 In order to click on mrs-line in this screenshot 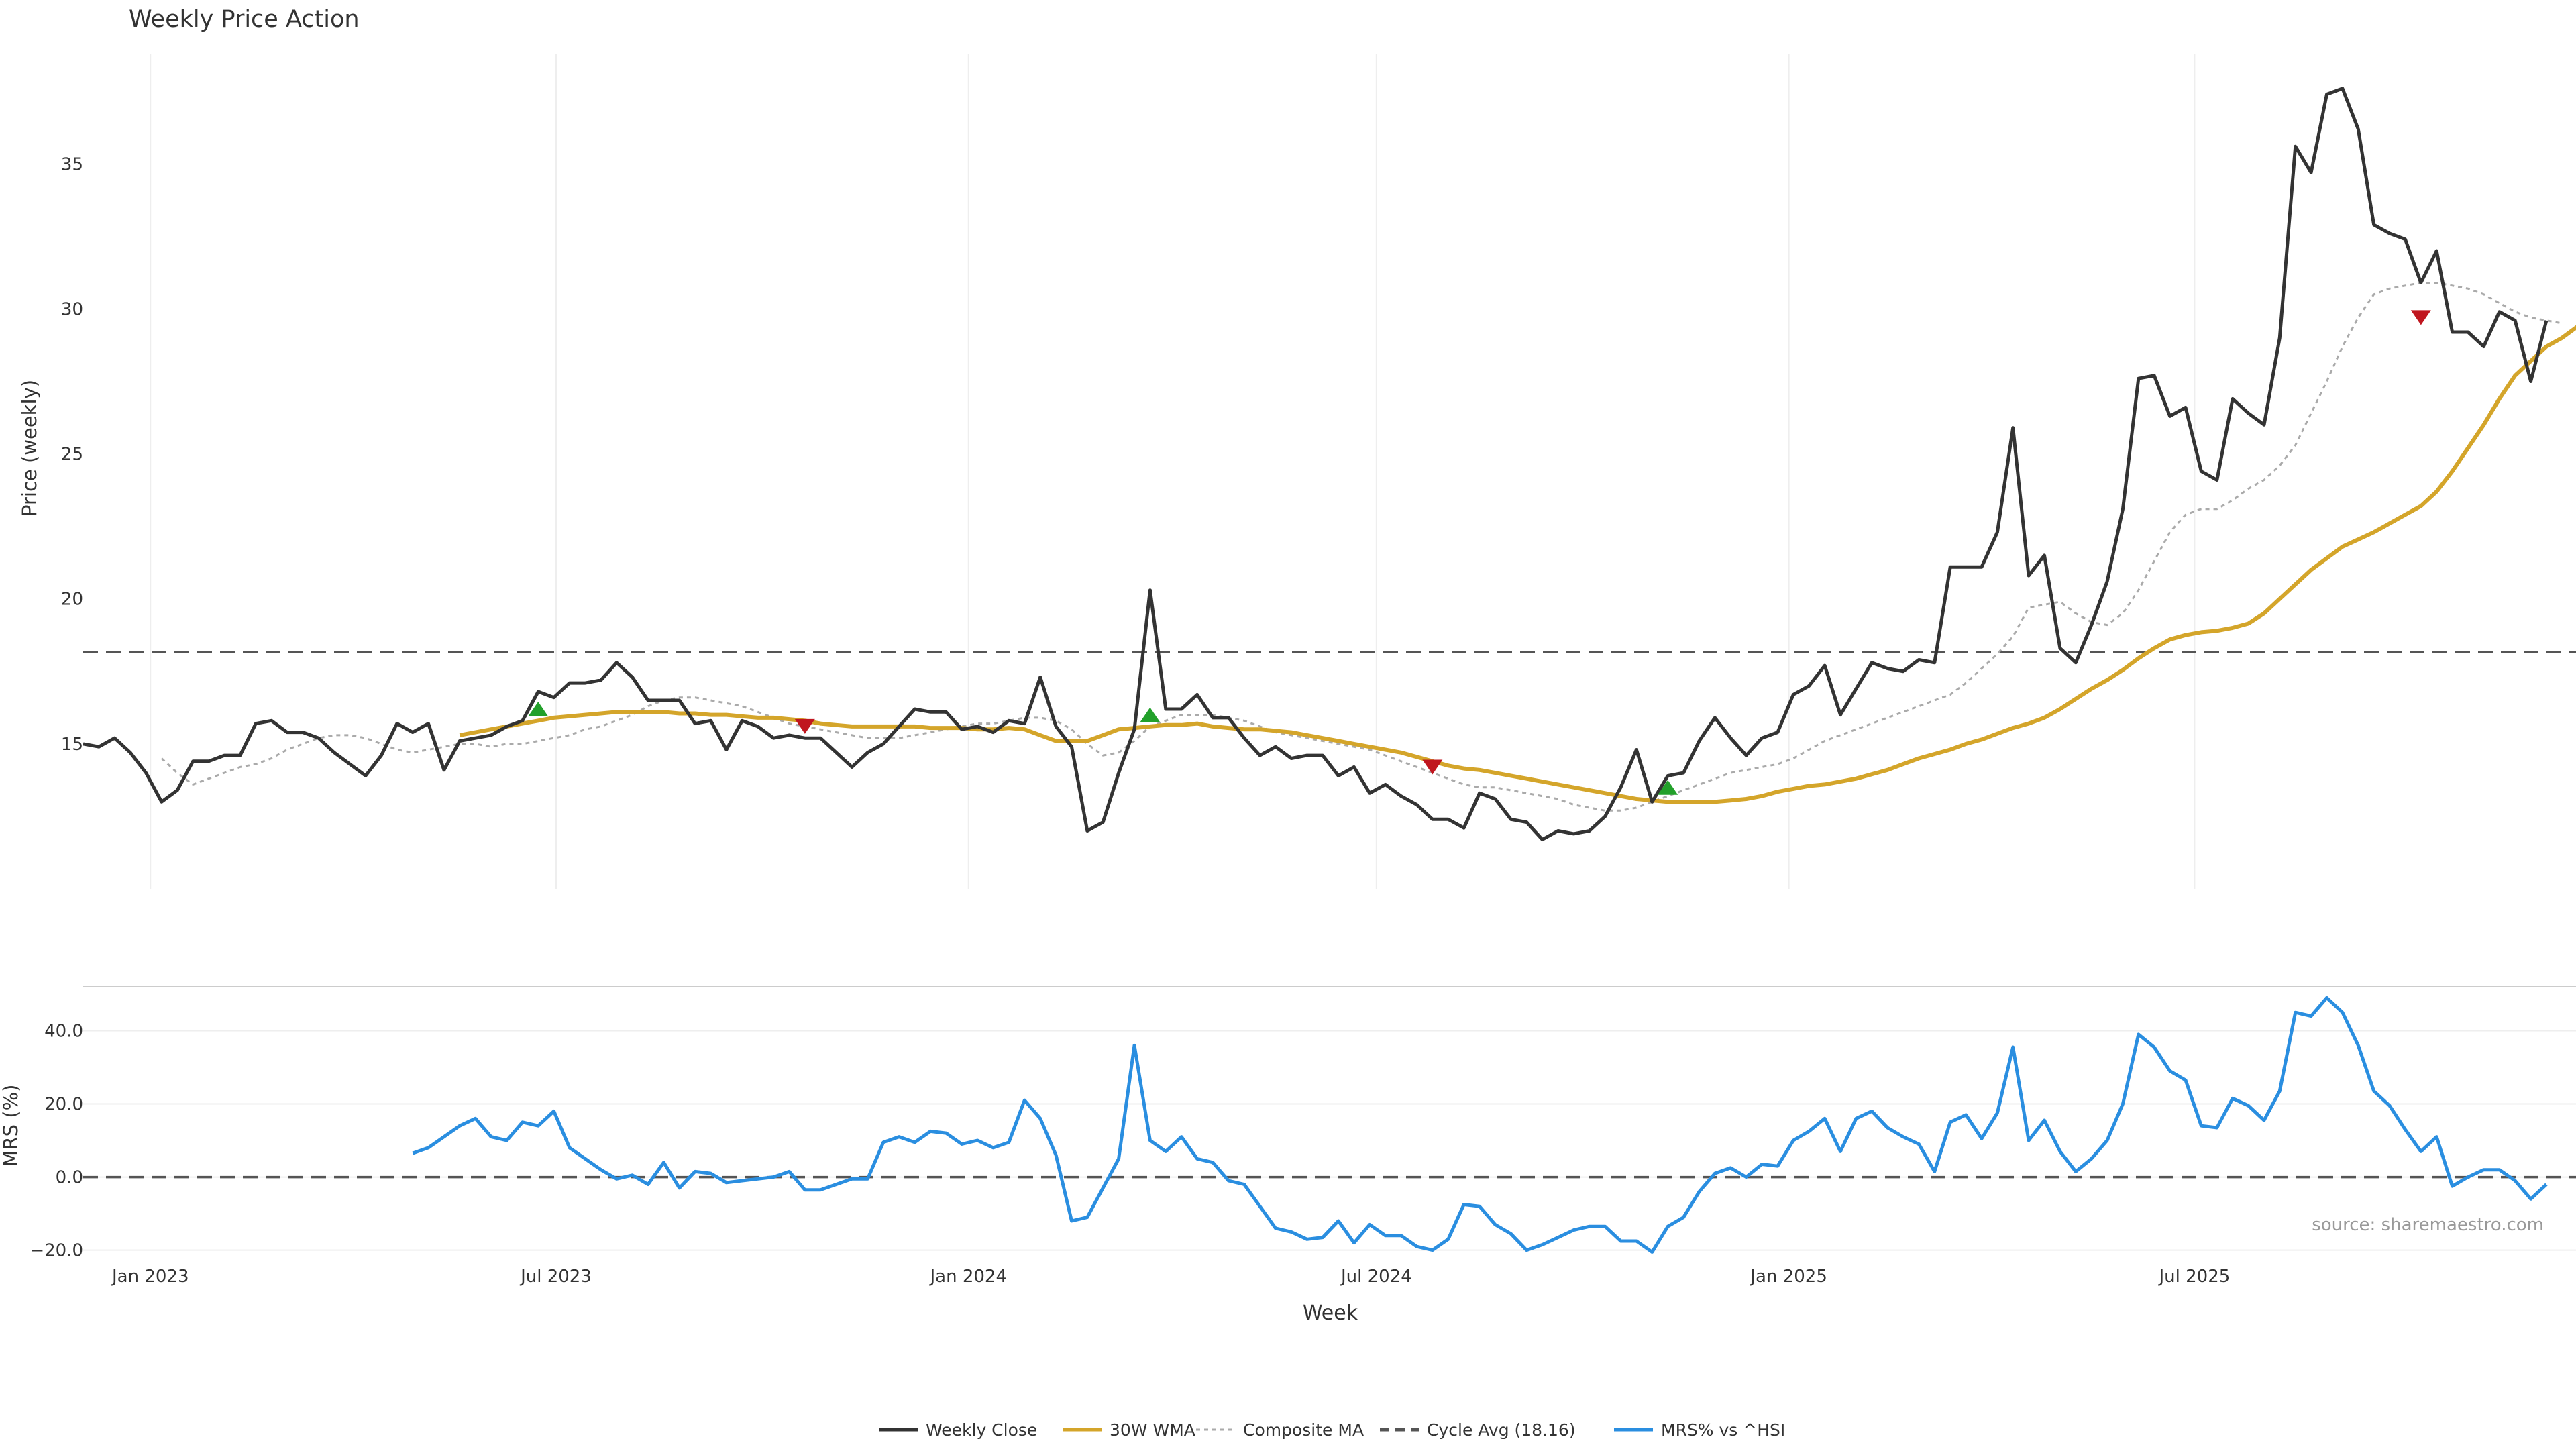, I will do `click(1480, 1125)`.